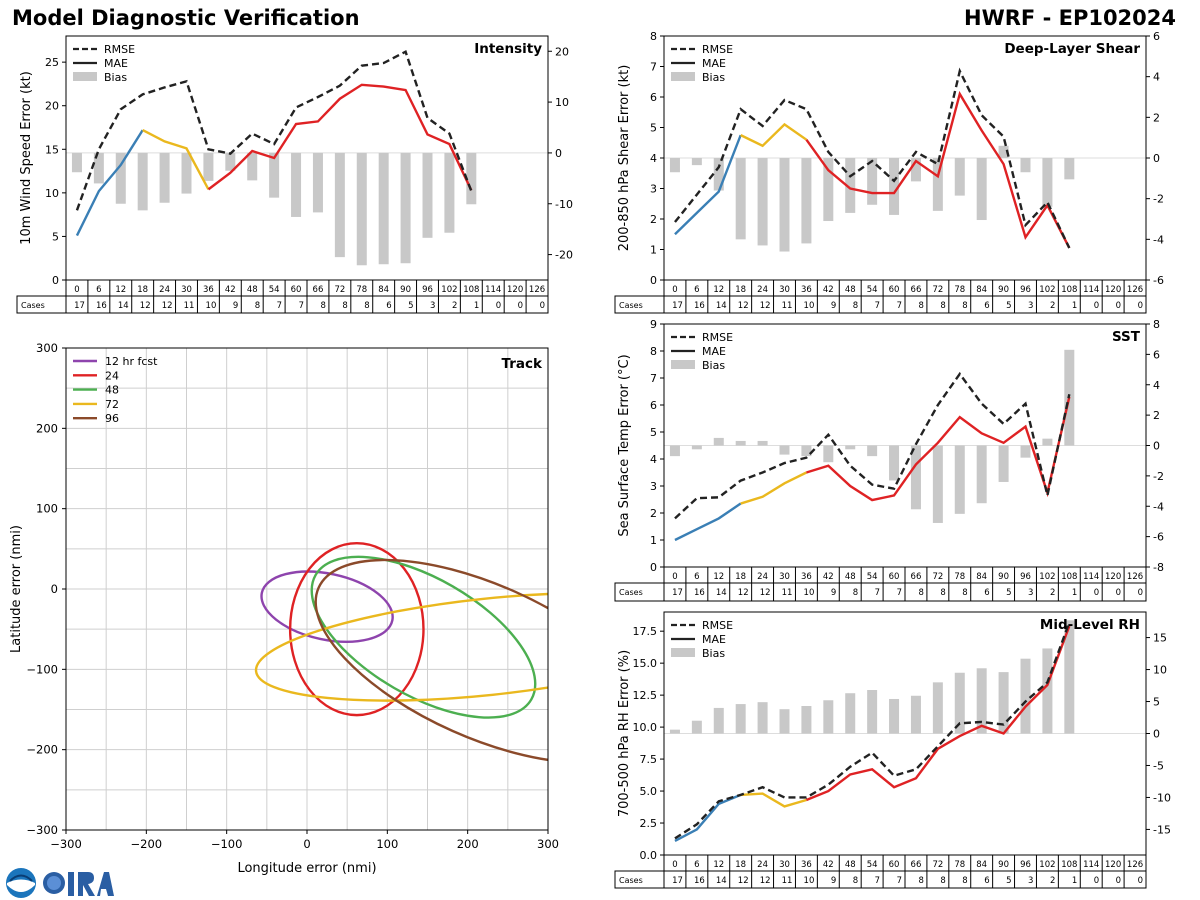  What do you see at coordinates (959, 865) in the screenshot?
I see `lead-time-label: 78` at bounding box center [959, 865].